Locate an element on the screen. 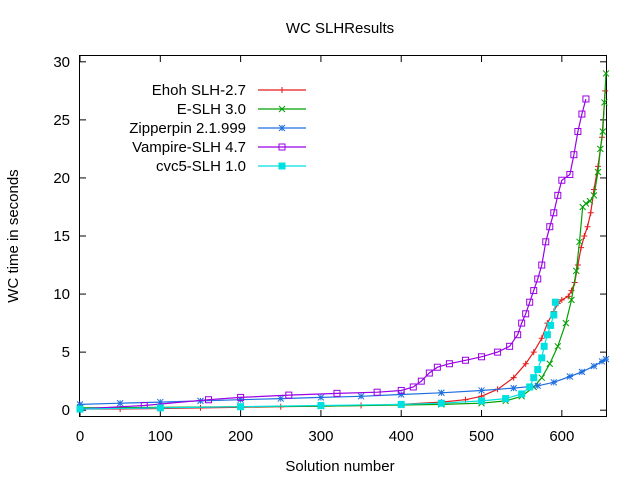  chart-title: WC SLHResults is located at coordinates (340, 28).